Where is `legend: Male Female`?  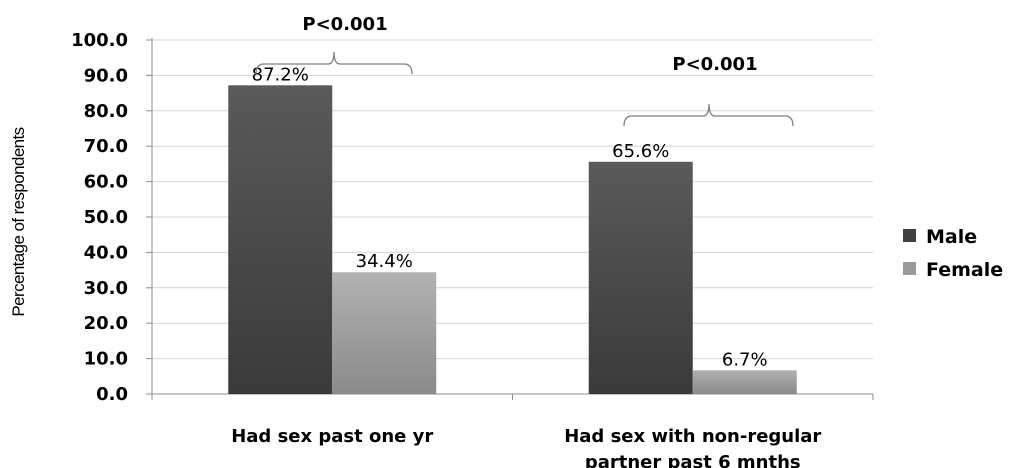 legend: Male Female is located at coordinates (953, 253).